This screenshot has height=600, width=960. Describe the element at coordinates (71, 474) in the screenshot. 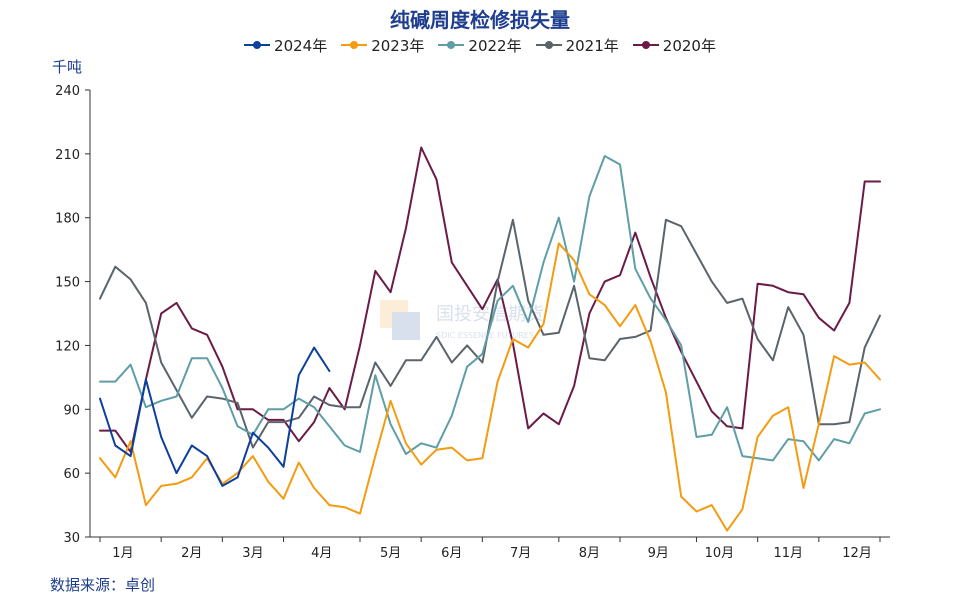

I see `y-tick-label: 60` at that location.